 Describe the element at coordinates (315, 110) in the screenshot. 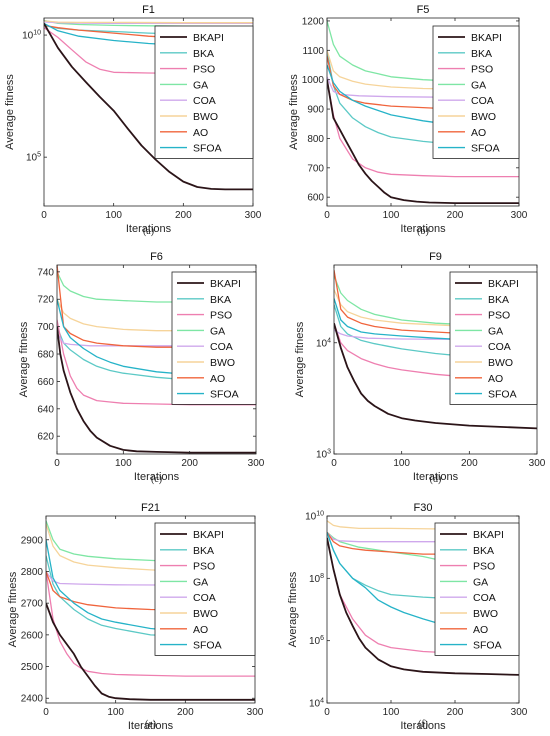

I see `y-tick-label: 900` at that location.